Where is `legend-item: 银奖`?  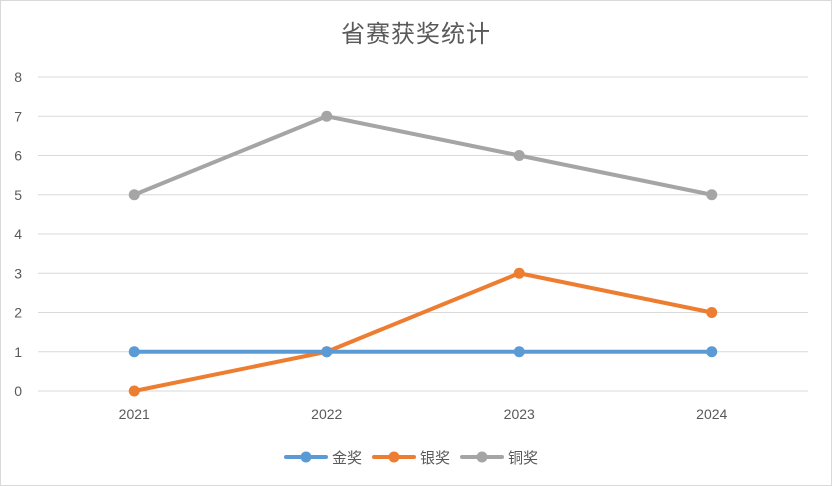 legend-item: 银奖 is located at coordinates (411, 458).